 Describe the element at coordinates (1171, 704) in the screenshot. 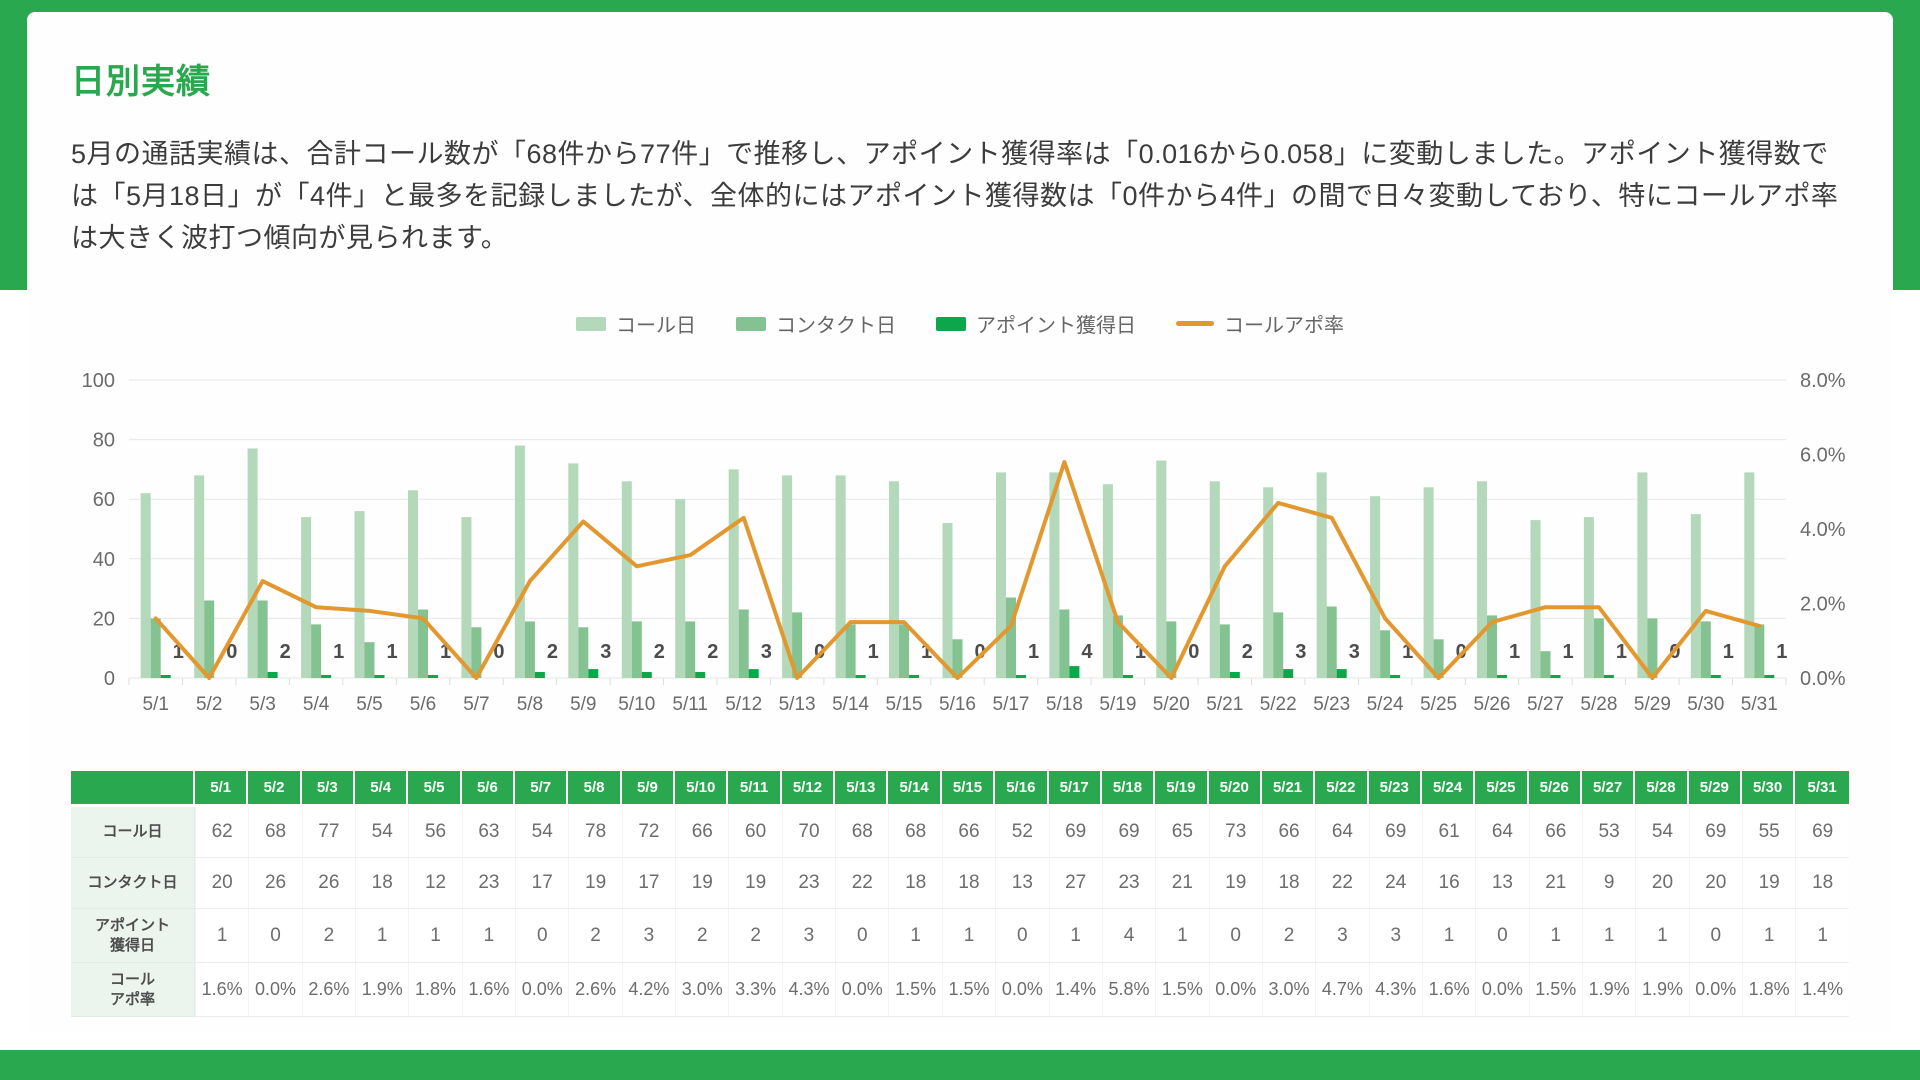

I see `x-axis-label: 5/20` at that location.